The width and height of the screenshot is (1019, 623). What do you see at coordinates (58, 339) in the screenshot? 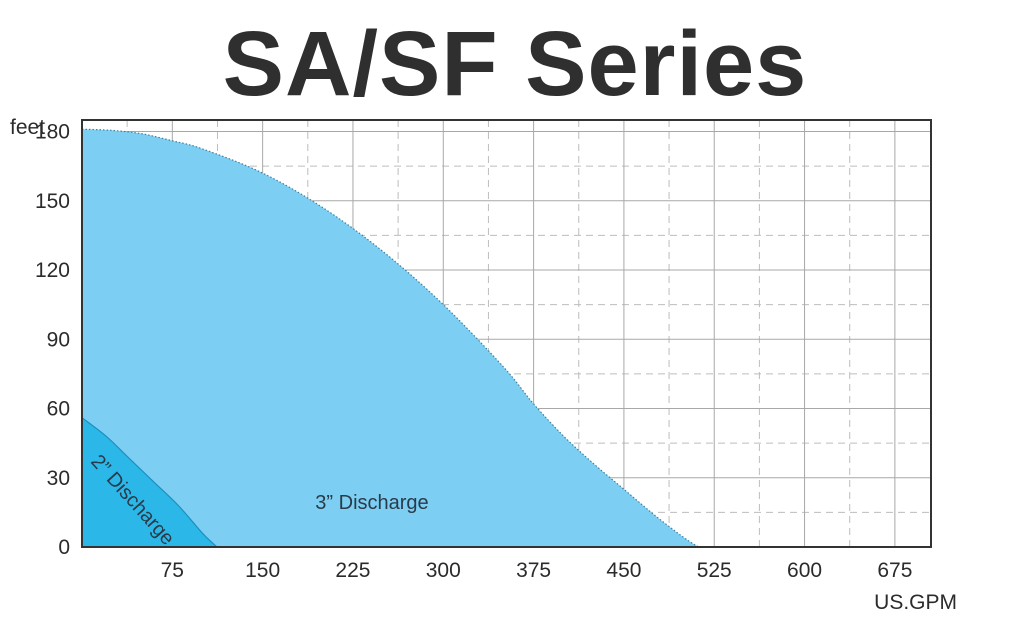
I see `y-tick-label-90: 90` at bounding box center [58, 339].